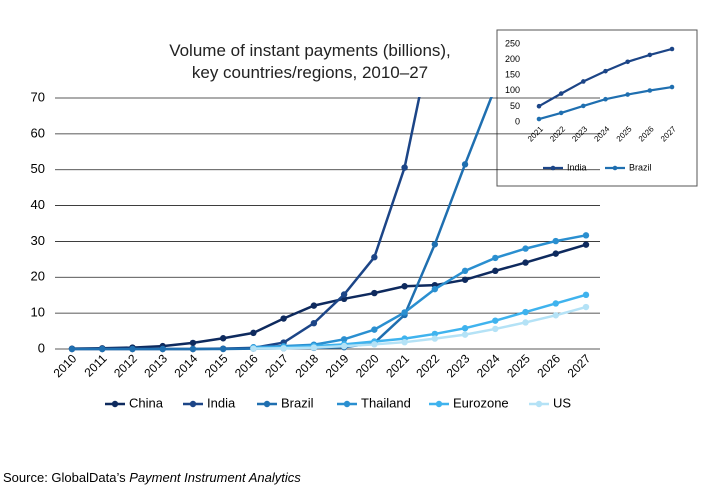 Image resolution: width=723 pixels, height=500 pixels. Describe the element at coordinates (512, 59) in the screenshot. I see `y-tick-label: 200` at that location.